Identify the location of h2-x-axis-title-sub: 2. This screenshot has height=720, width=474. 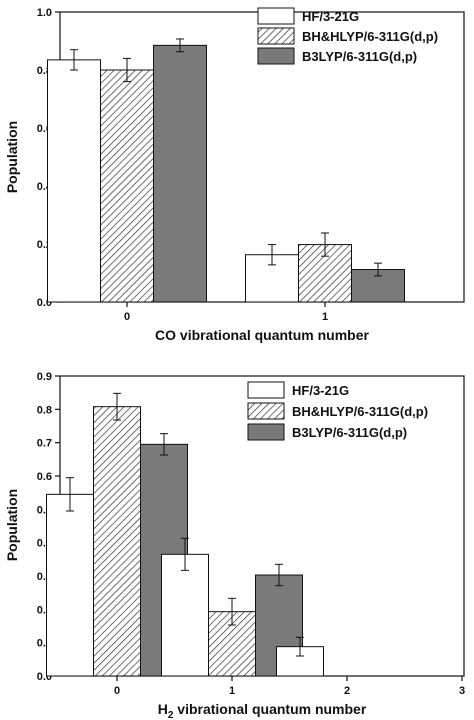
(171, 715).